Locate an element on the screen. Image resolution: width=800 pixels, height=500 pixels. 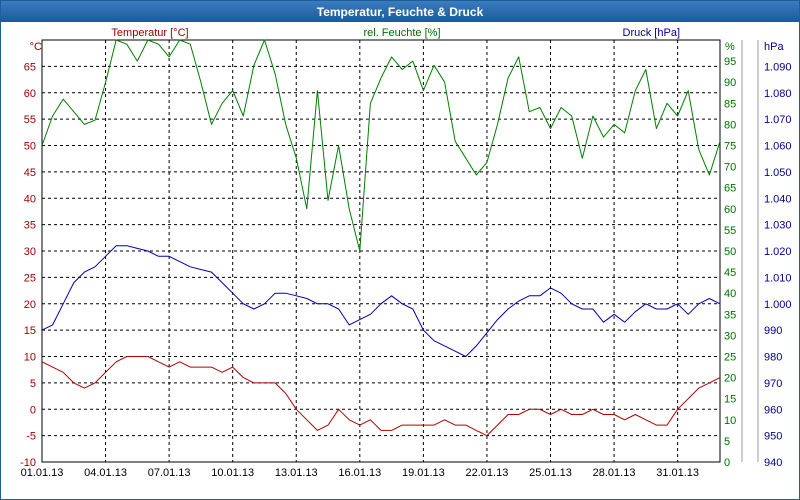
window-title: Temperatur, Feuchte & Druck is located at coordinates (400, 11).